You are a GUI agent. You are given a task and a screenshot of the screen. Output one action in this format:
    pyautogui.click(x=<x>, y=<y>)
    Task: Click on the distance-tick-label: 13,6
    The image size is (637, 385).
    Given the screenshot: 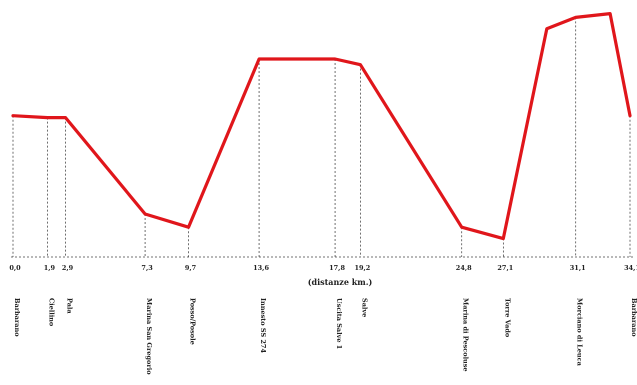 What is the action you would take?
    pyautogui.click(x=261, y=268)
    